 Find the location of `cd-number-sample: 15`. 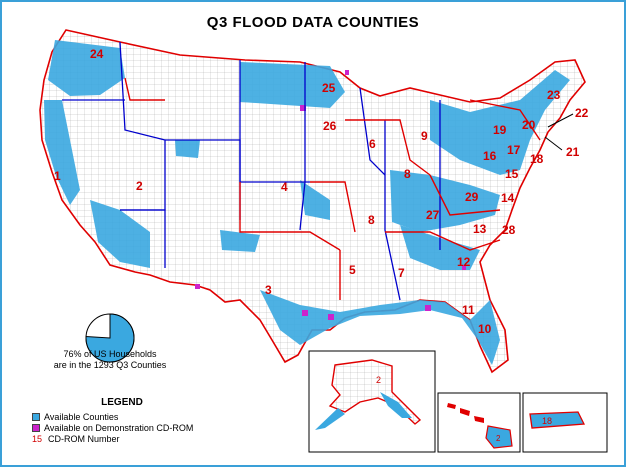

cd-number-sample: 15 is located at coordinates (37, 438).